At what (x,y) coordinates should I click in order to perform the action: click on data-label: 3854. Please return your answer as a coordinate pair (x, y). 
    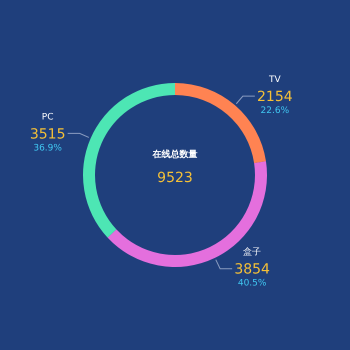
    Looking at the image, I should click on (252, 270).